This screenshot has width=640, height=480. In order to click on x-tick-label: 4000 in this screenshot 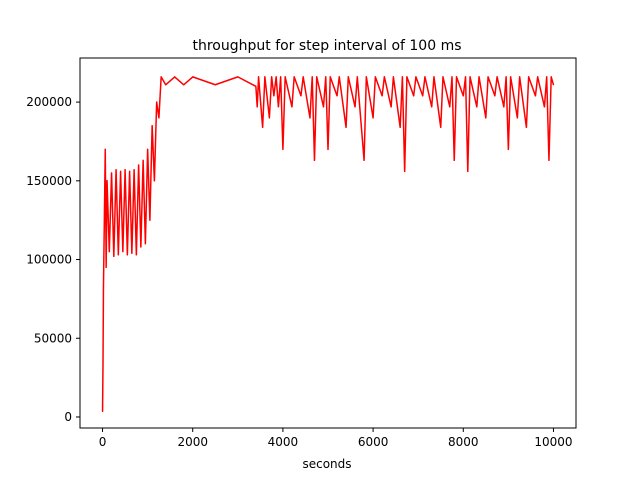, I will do `click(283, 442)`.